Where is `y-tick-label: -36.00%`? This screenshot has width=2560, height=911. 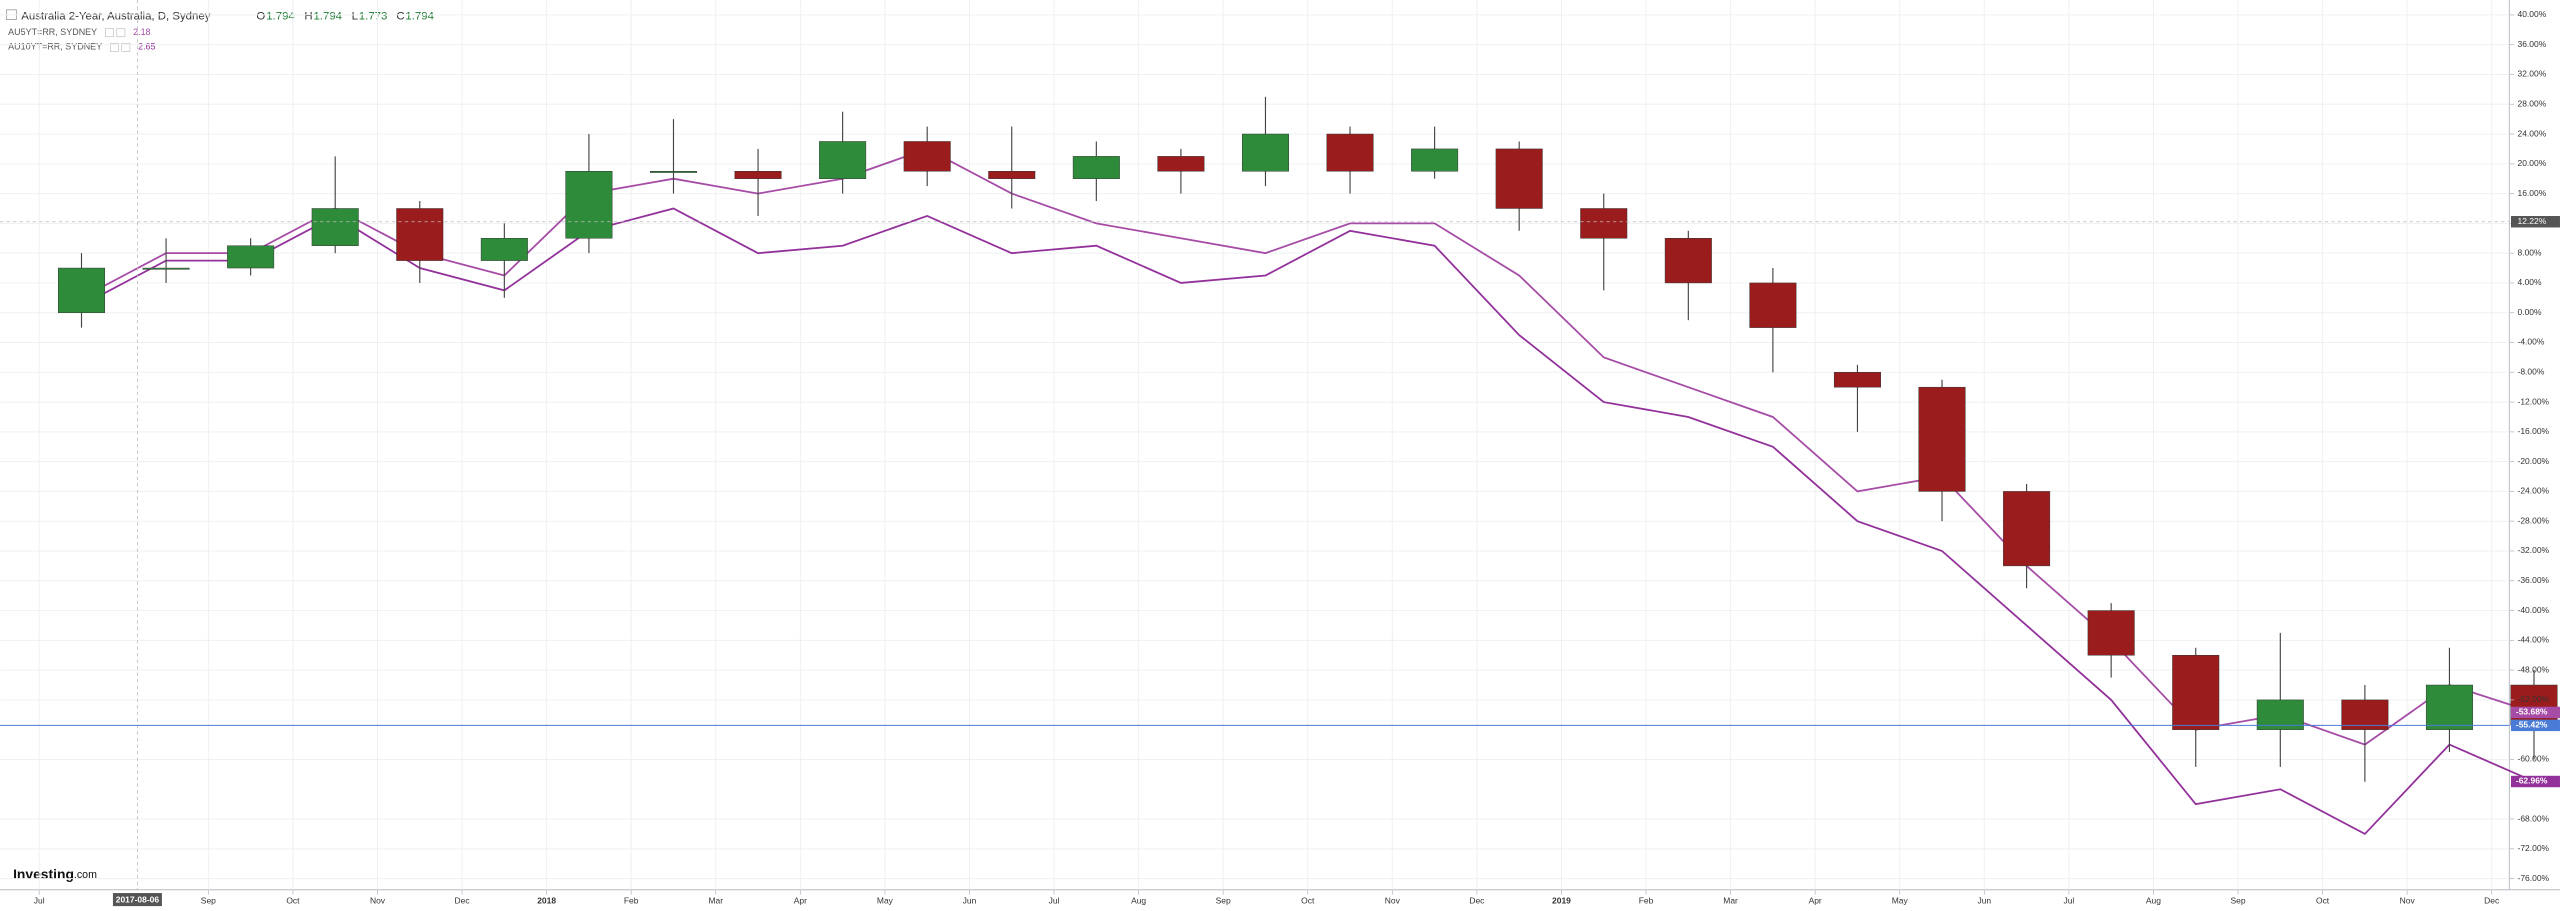
y-tick-label: -36.00% is located at coordinates (2534, 580).